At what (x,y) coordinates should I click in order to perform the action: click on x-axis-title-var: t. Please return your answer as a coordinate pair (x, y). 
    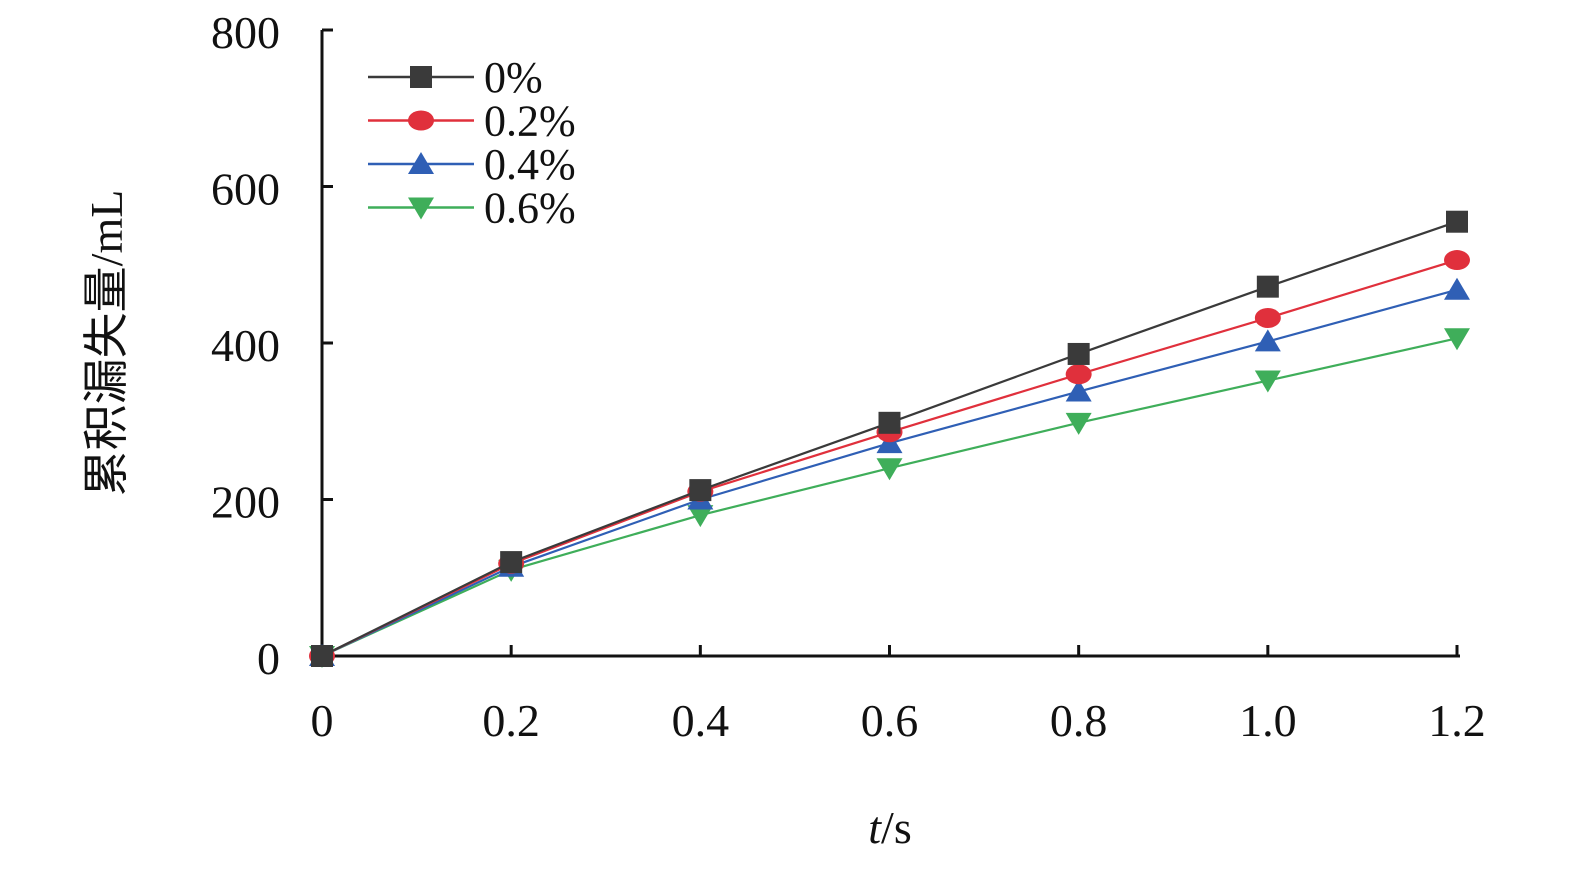
    Looking at the image, I should click on (875, 827).